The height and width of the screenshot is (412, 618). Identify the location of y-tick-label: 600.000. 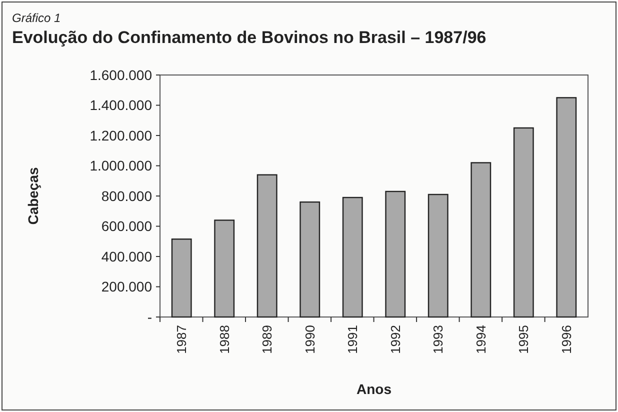
(126, 226).